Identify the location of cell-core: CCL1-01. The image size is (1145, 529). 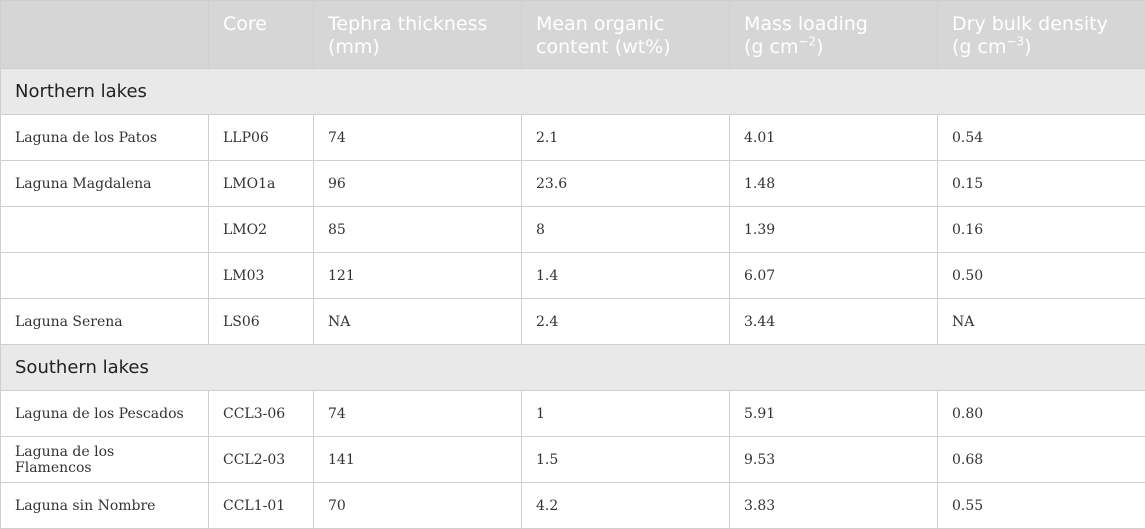
(261, 506).